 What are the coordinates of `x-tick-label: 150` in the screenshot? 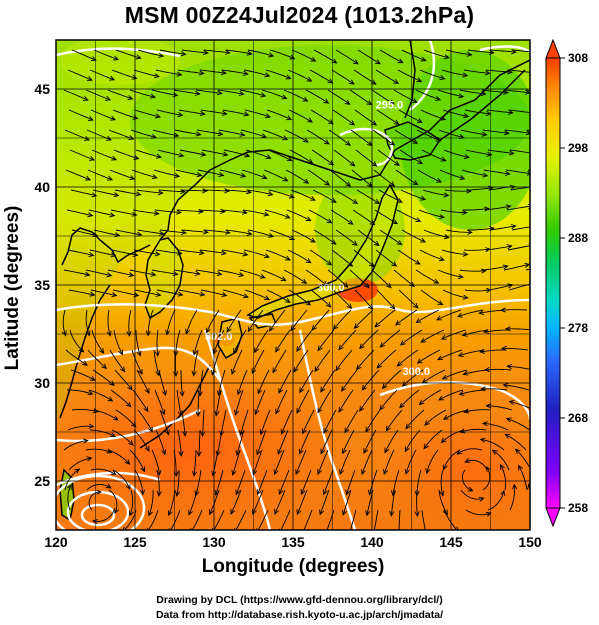 It's located at (530, 542).